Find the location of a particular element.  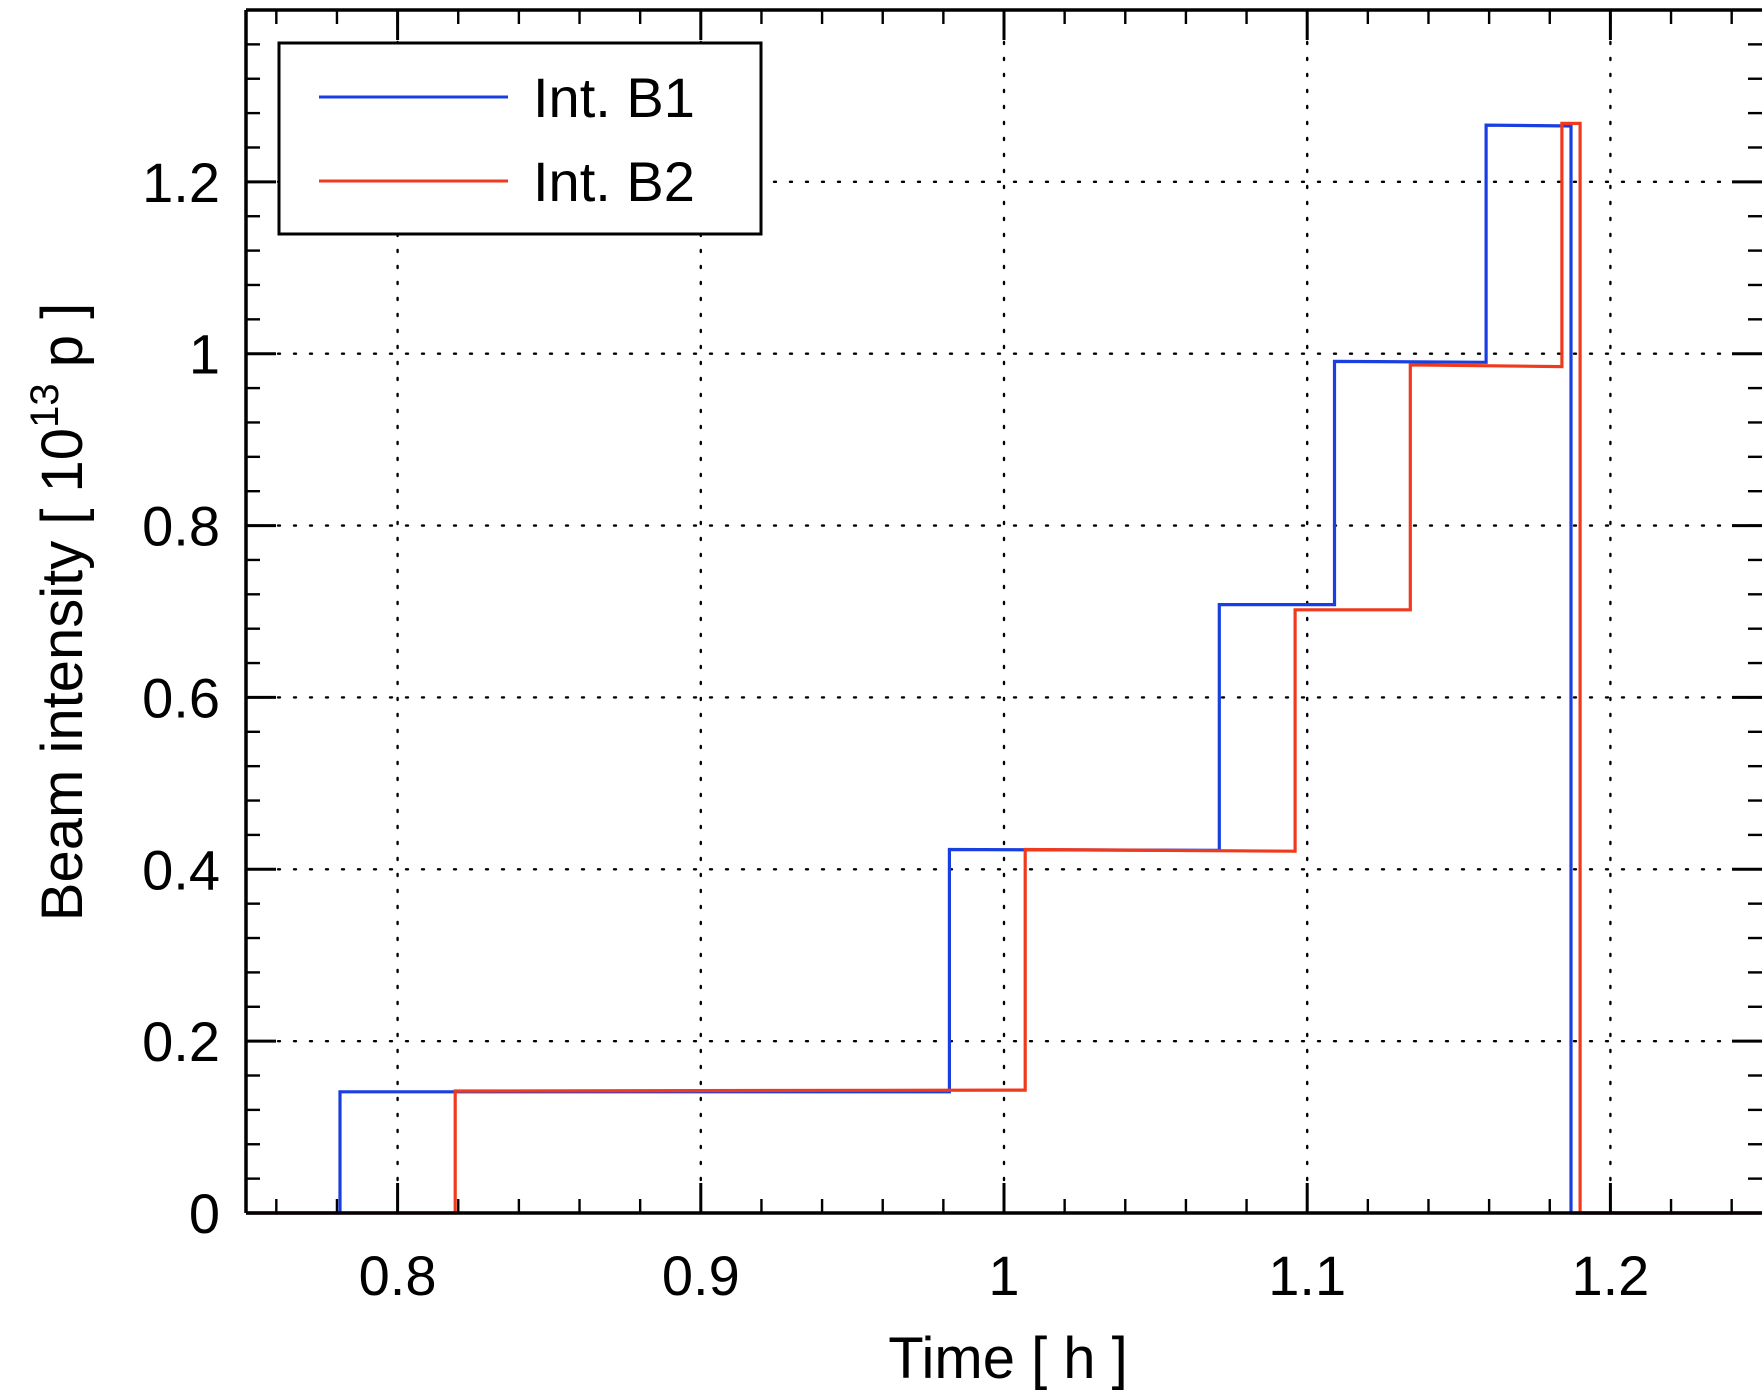

y-tick-label: 1 is located at coordinates (204, 354).